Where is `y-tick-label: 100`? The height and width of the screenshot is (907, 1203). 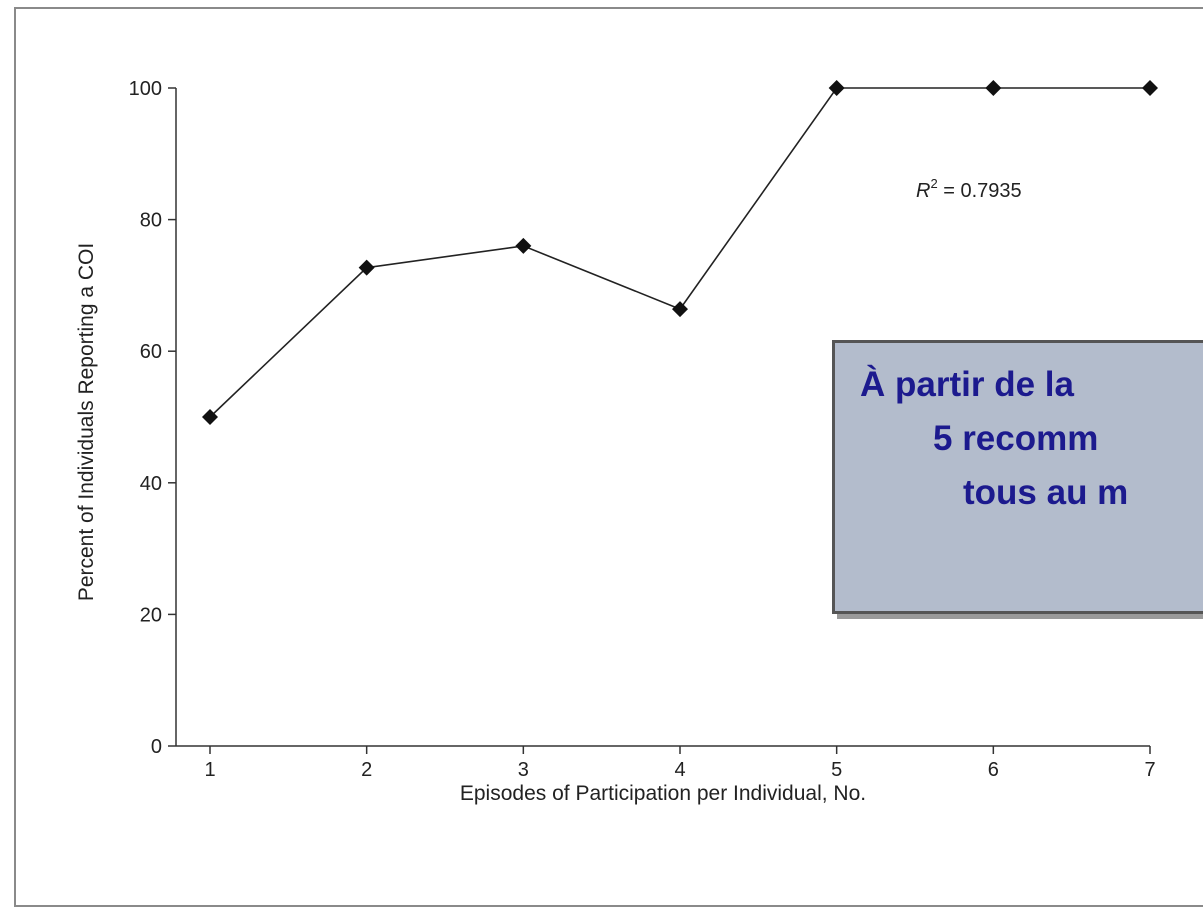 y-tick-label: 100 is located at coordinates (145, 89).